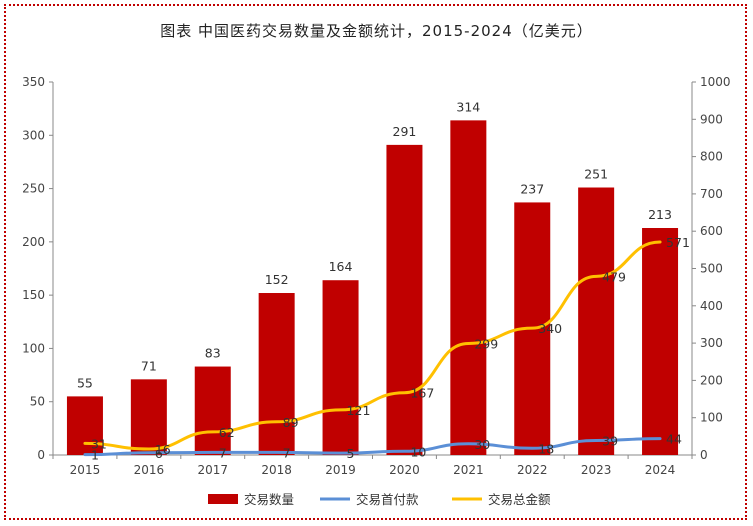  Describe the element at coordinates (532, 188) in the screenshot. I see `bar-label: 237` at that location.